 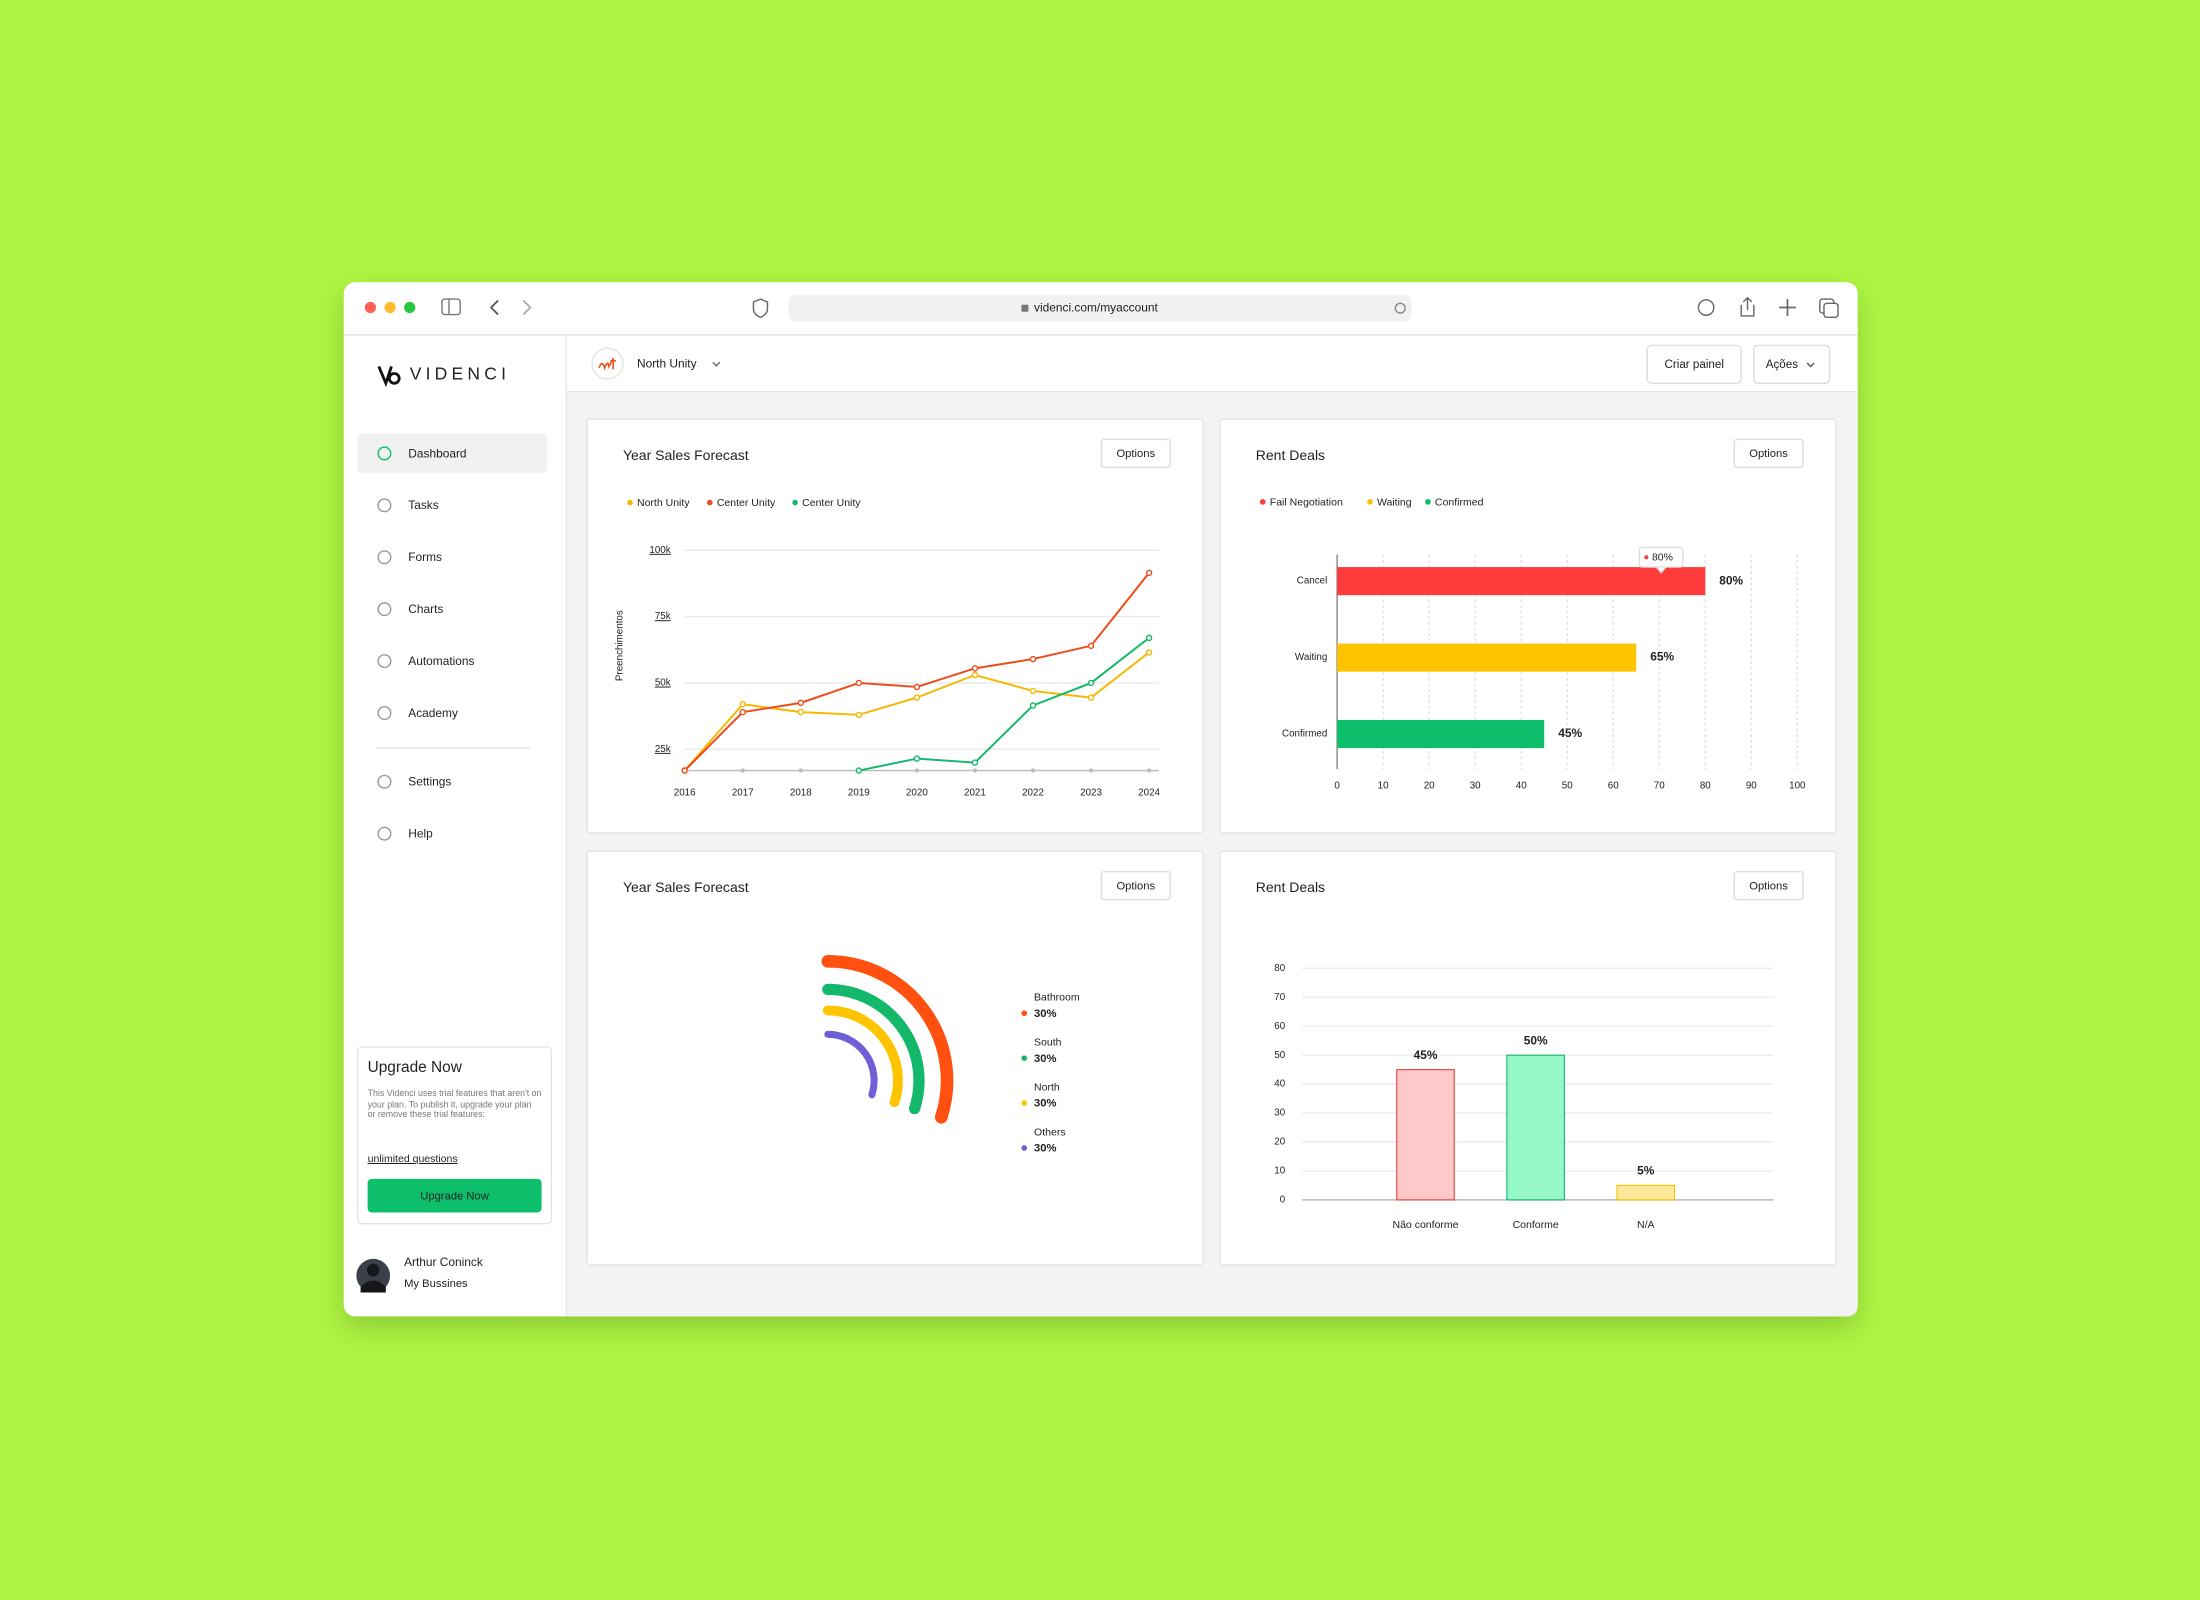 What do you see at coordinates (1394, 502) in the screenshot?
I see `legend-label: Waiting` at bounding box center [1394, 502].